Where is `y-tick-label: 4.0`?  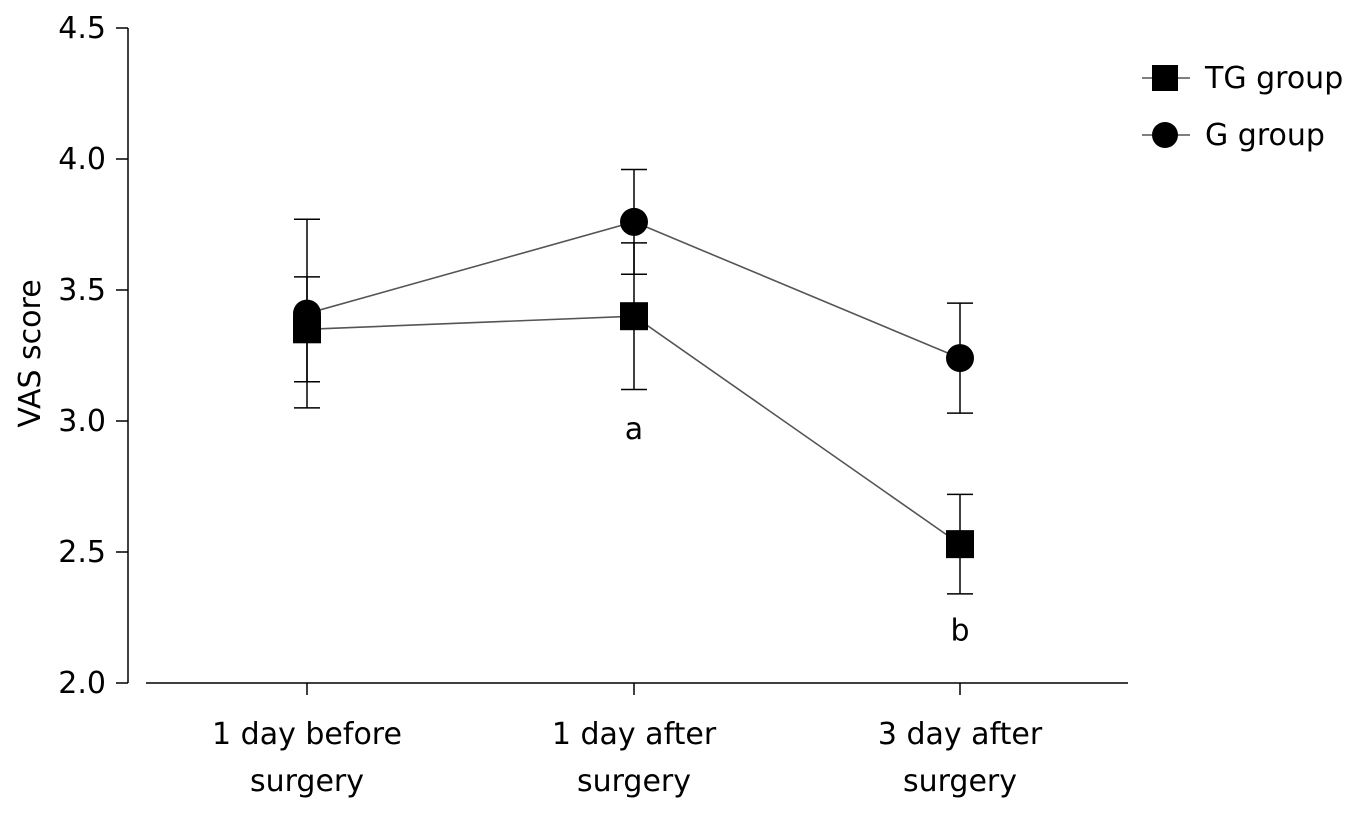 y-tick-label: 4.0 is located at coordinates (82, 159).